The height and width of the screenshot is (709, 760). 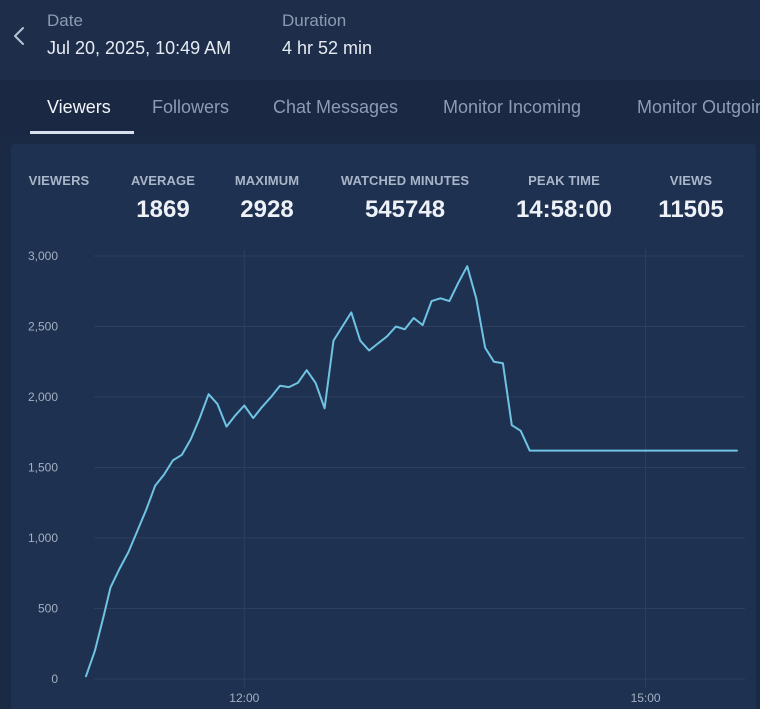 I want to click on tab-followers: Followers, so click(x=191, y=107).